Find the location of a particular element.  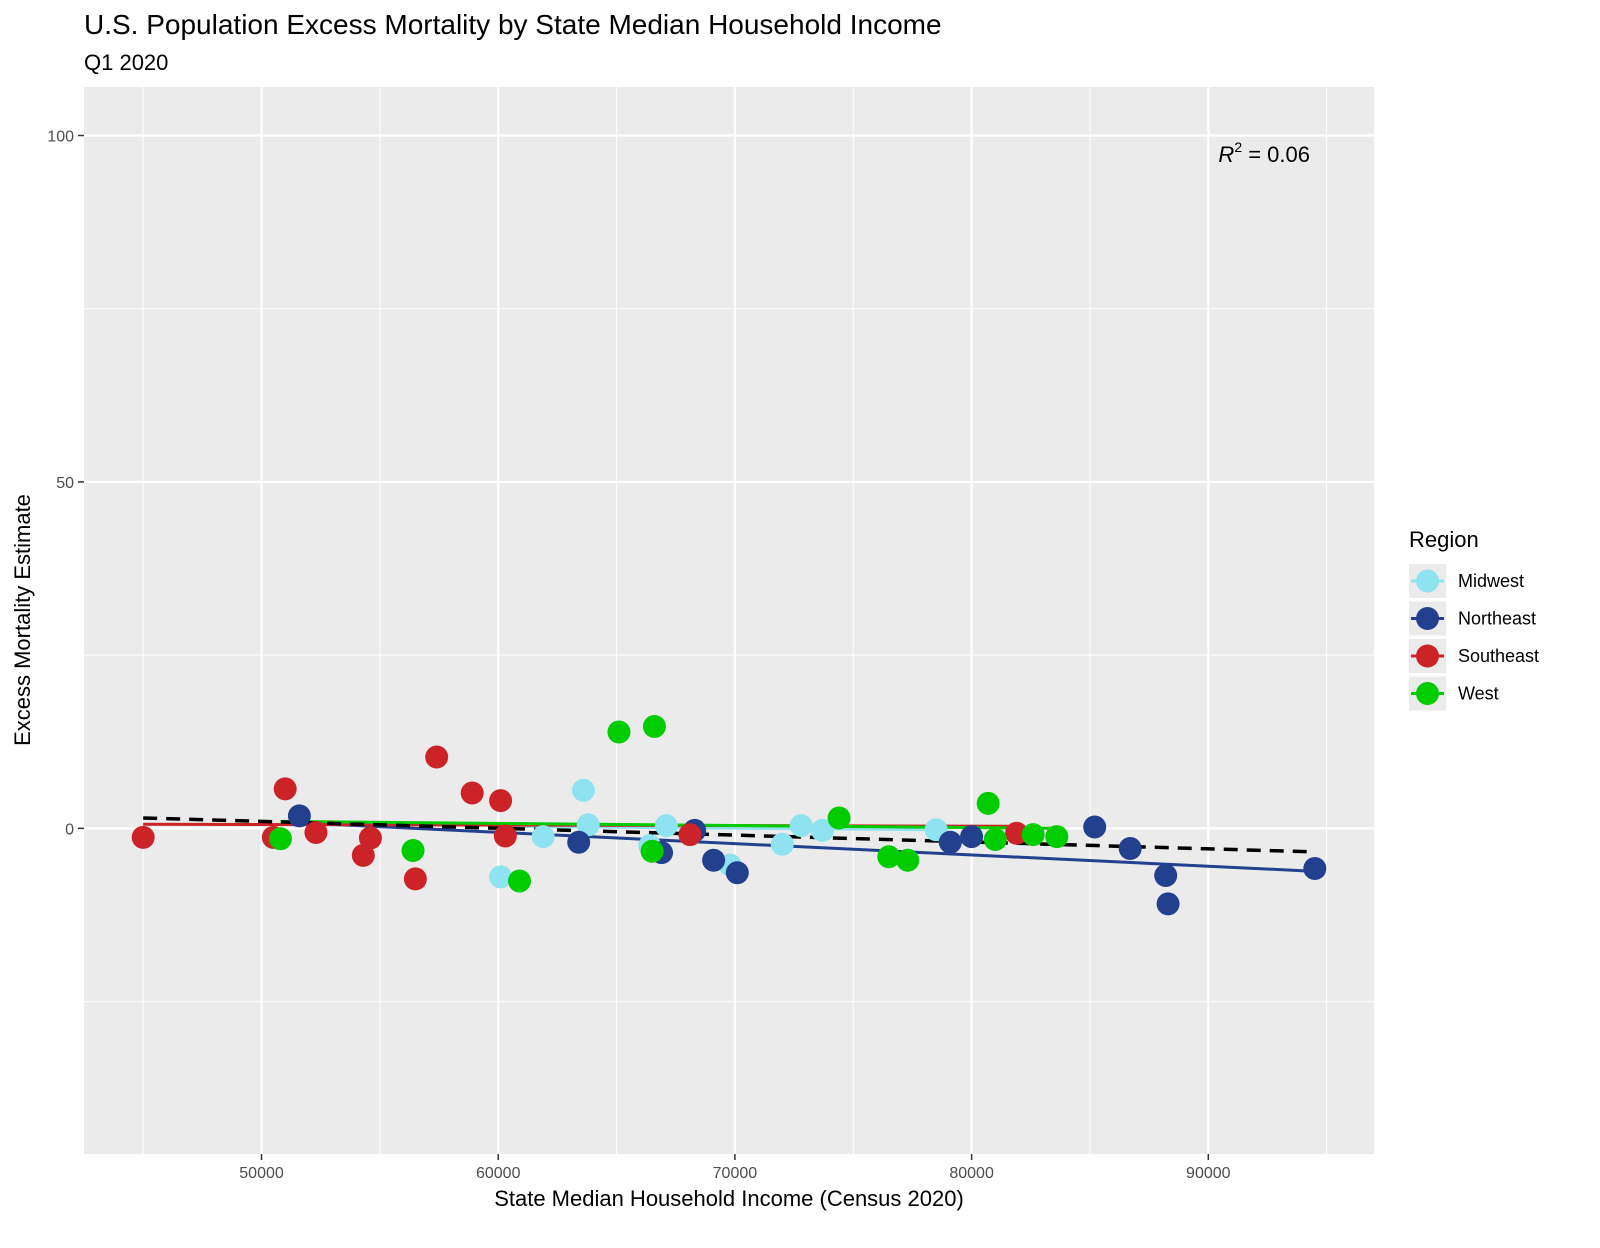

y-tick-label: 100 is located at coordinates (60, 137).